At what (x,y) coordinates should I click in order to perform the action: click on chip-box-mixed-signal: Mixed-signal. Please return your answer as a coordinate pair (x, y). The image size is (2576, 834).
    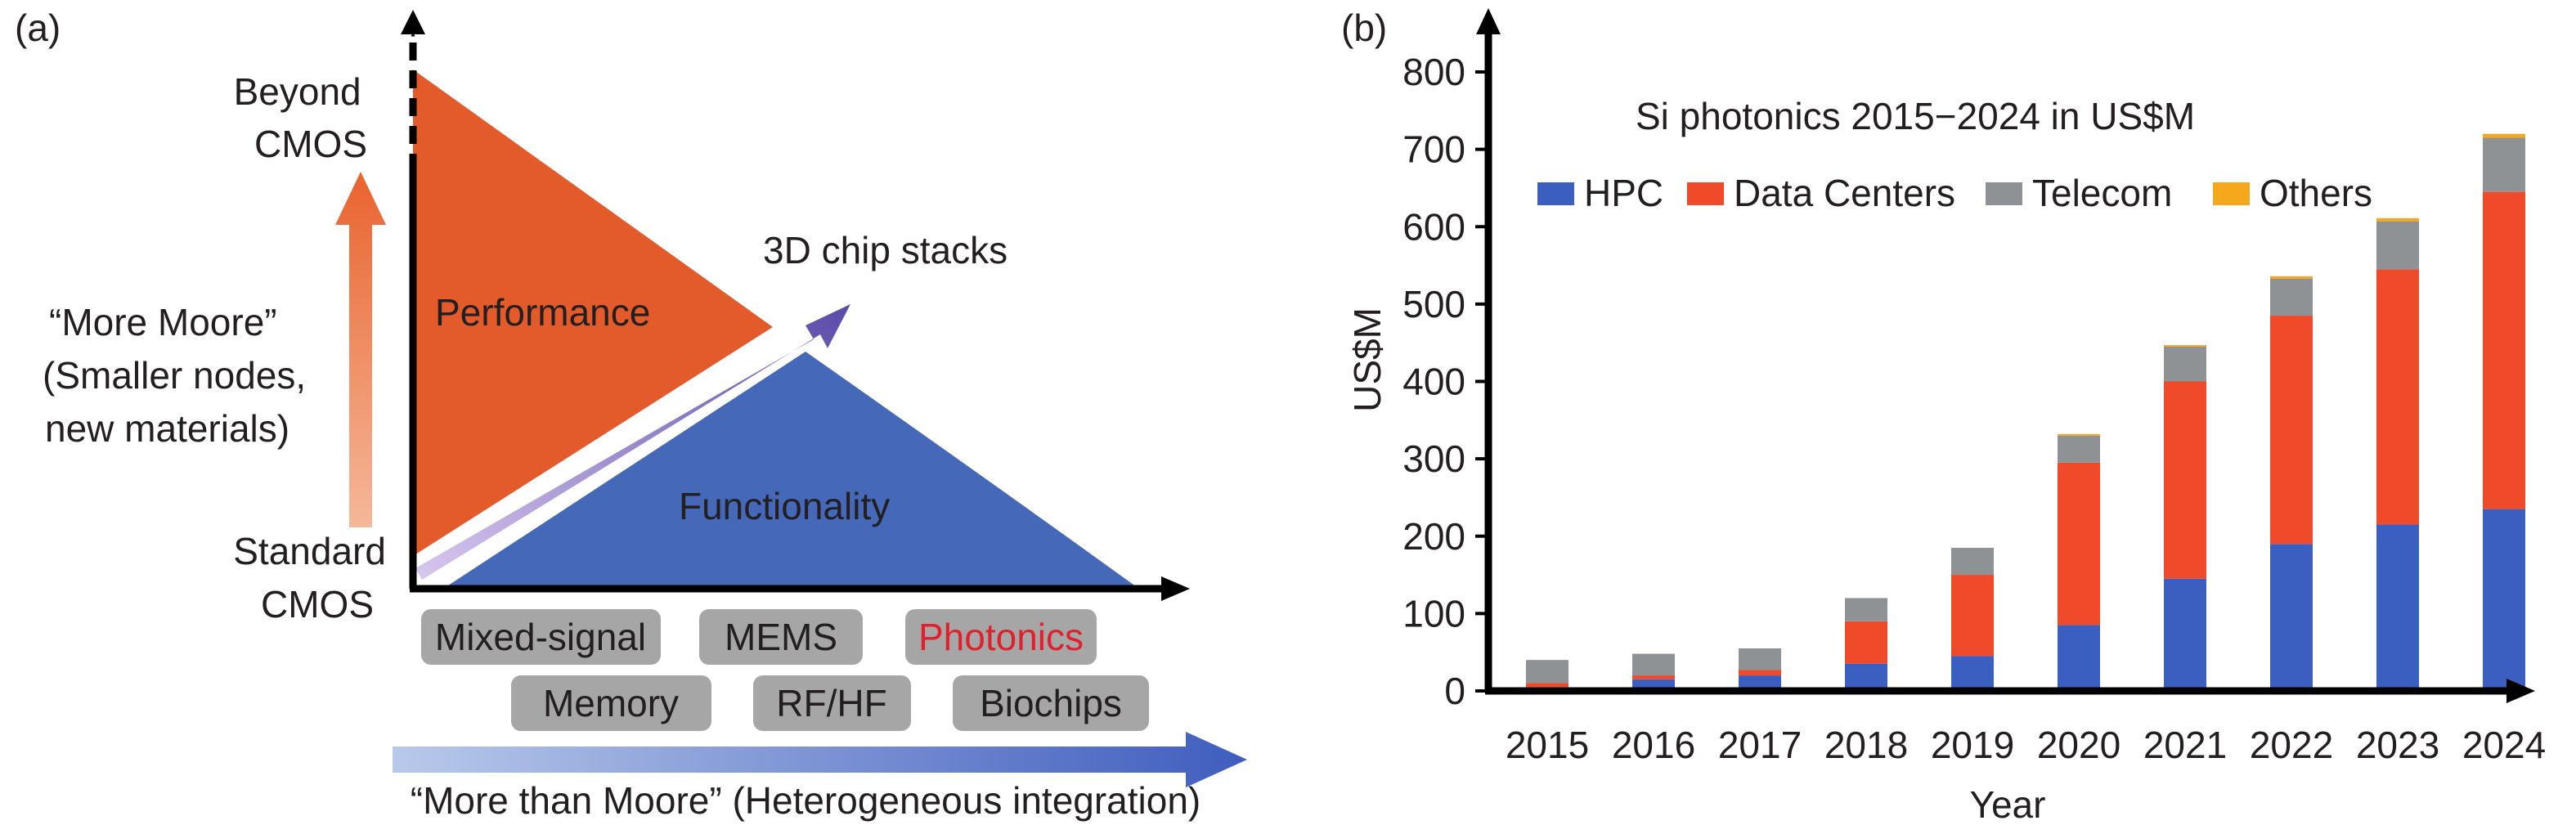
    Looking at the image, I should click on (541, 637).